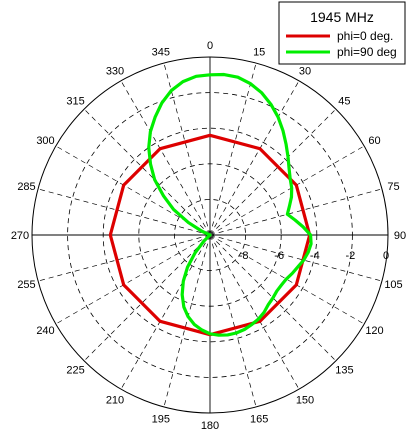 The height and width of the screenshot is (430, 407). I want to click on angle-tick-label-0: 0, so click(210, 46).